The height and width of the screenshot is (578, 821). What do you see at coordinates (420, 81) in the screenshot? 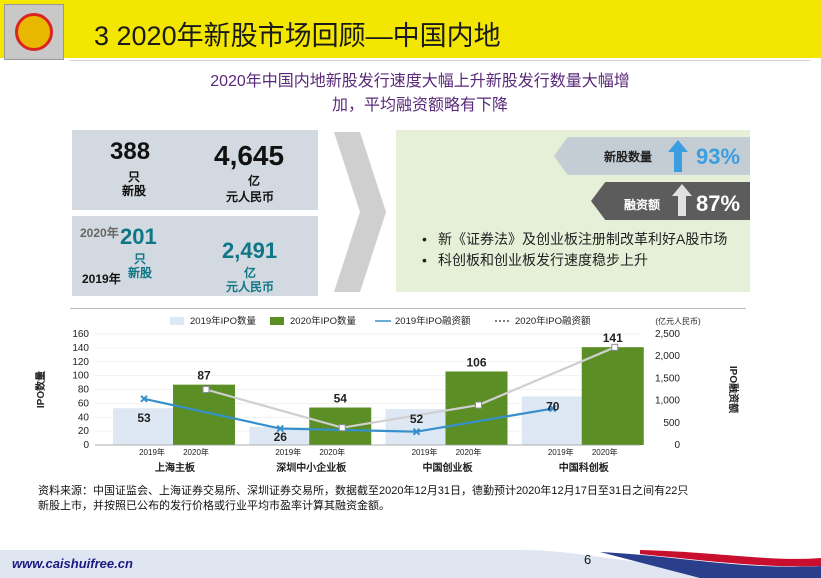
I see `subtitle-line-1: 2020年中国内地新股发行速度大幅上升新股发行数量大幅增` at bounding box center [420, 81].